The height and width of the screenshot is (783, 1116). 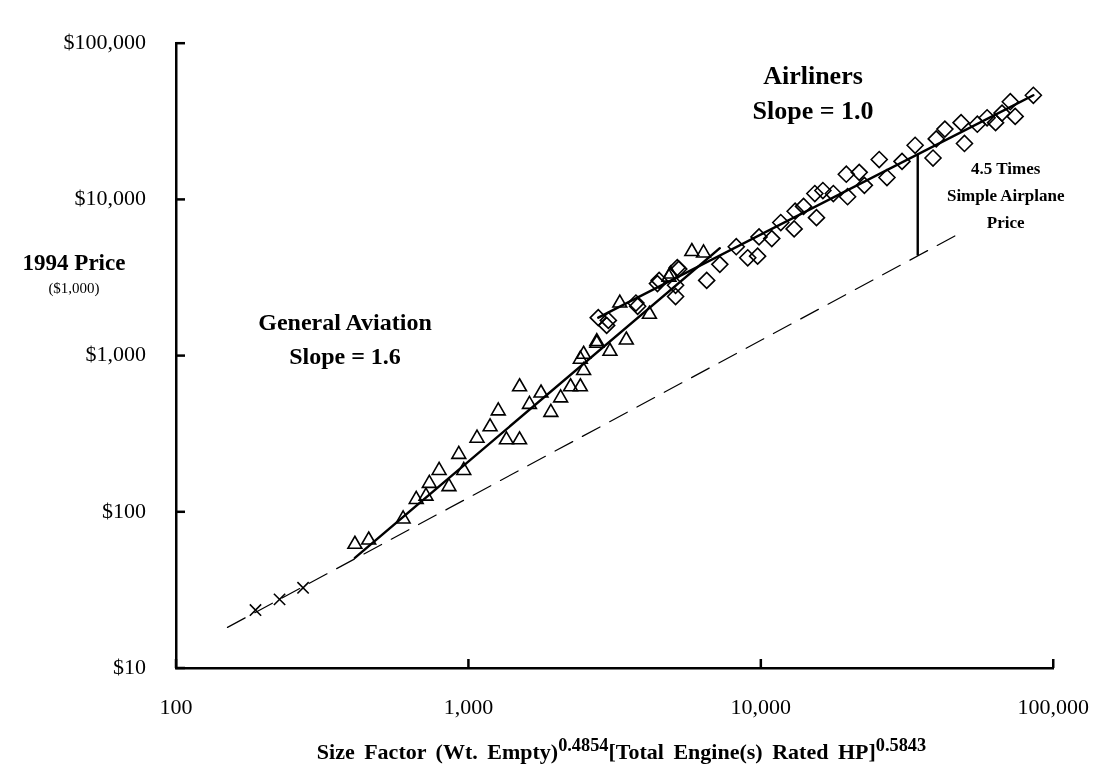 I want to click on y-tick-label: $10,000, so click(x=110, y=198).